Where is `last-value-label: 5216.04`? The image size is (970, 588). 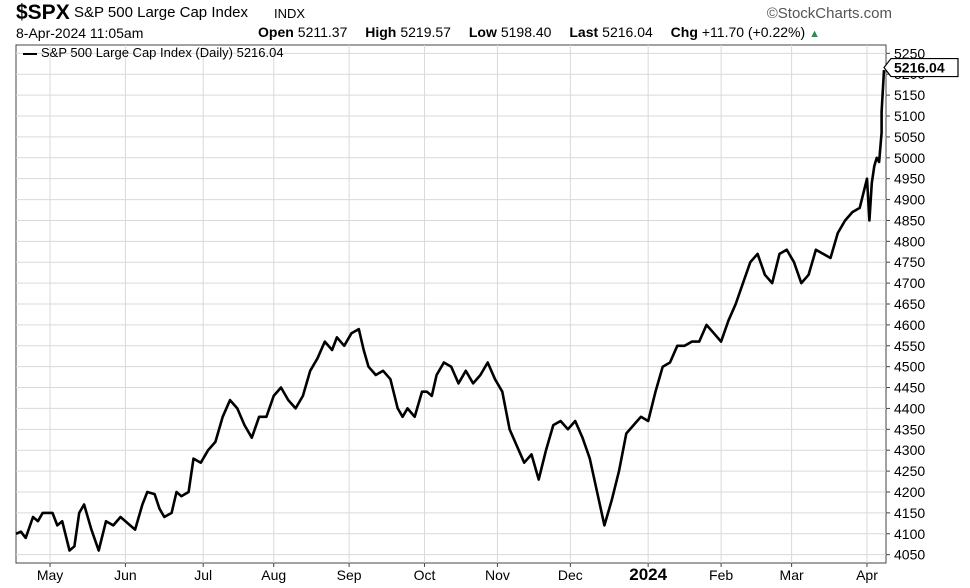 last-value-label: 5216.04 is located at coordinates (919, 68).